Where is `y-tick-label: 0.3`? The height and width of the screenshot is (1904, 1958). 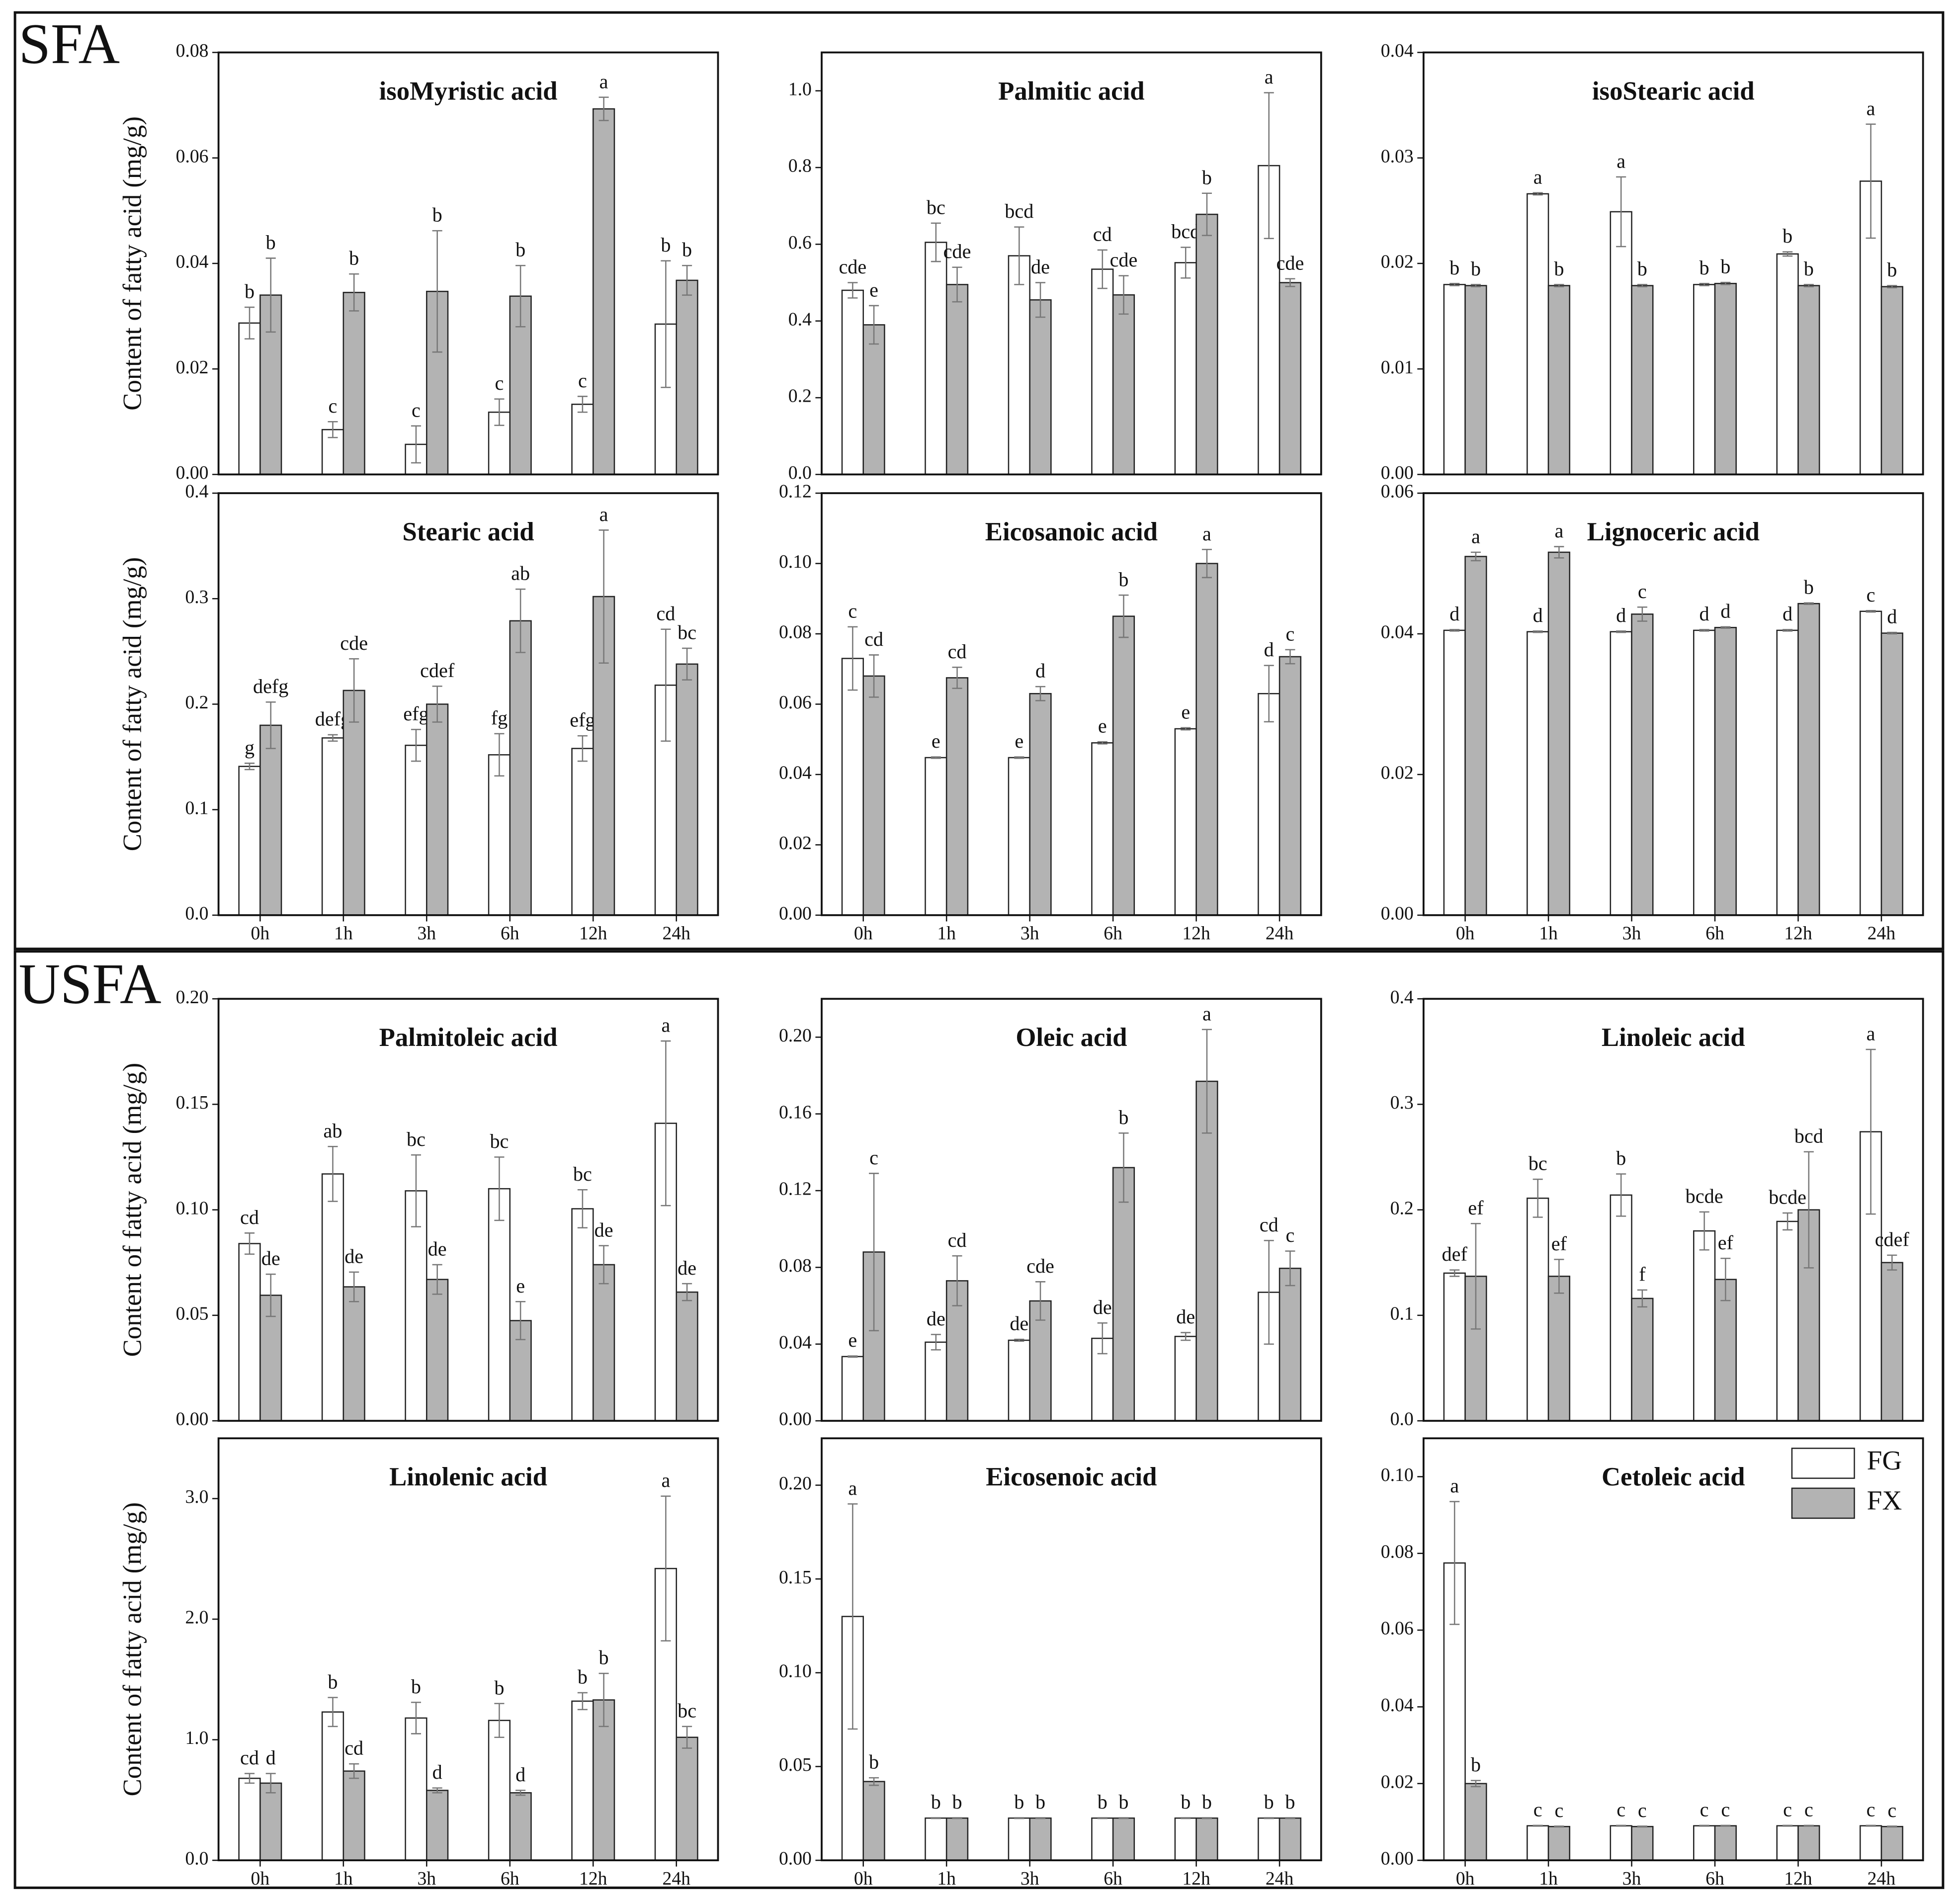
y-tick-label: 0.3 is located at coordinates (1402, 1102).